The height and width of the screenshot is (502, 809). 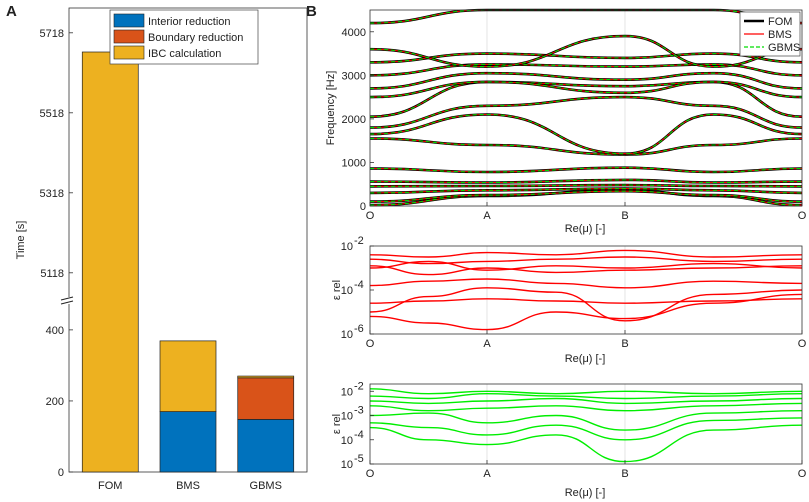 What do you see at coordinates (354, 163) in the screenshot?
I see `ytick-label: 1000` at bounding box center [354, 163].